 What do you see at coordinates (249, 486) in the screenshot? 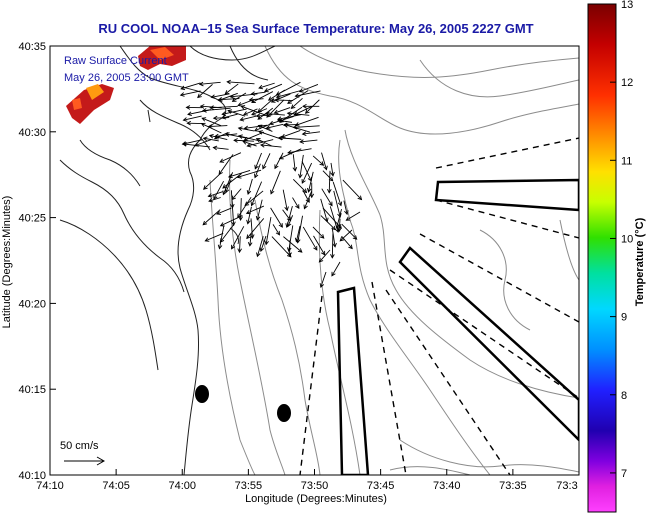
I see `x-tick-label: 73:55` at bounding box center [249, 486].